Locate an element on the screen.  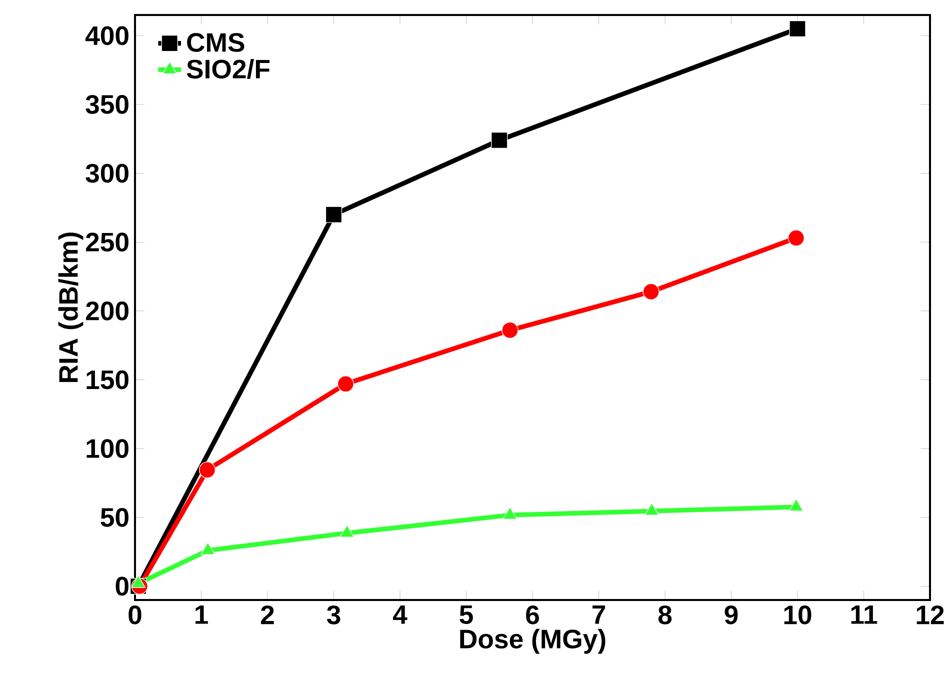
y-tick-label: 350 is located at coordinates (107, 104).